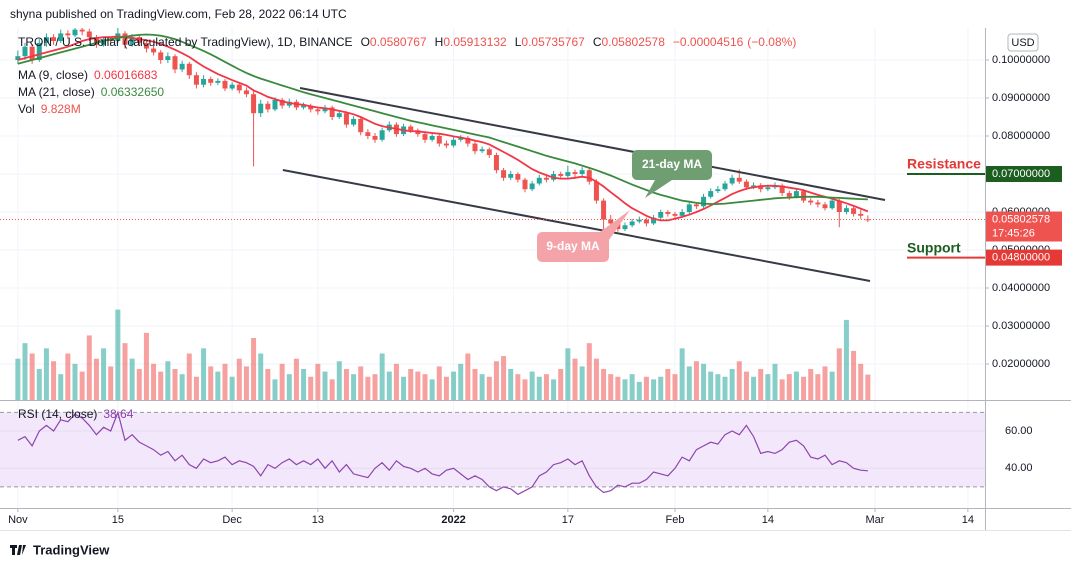  I want to click on legend-row: MA (9, close) 0.06016683, so click(88, 75).